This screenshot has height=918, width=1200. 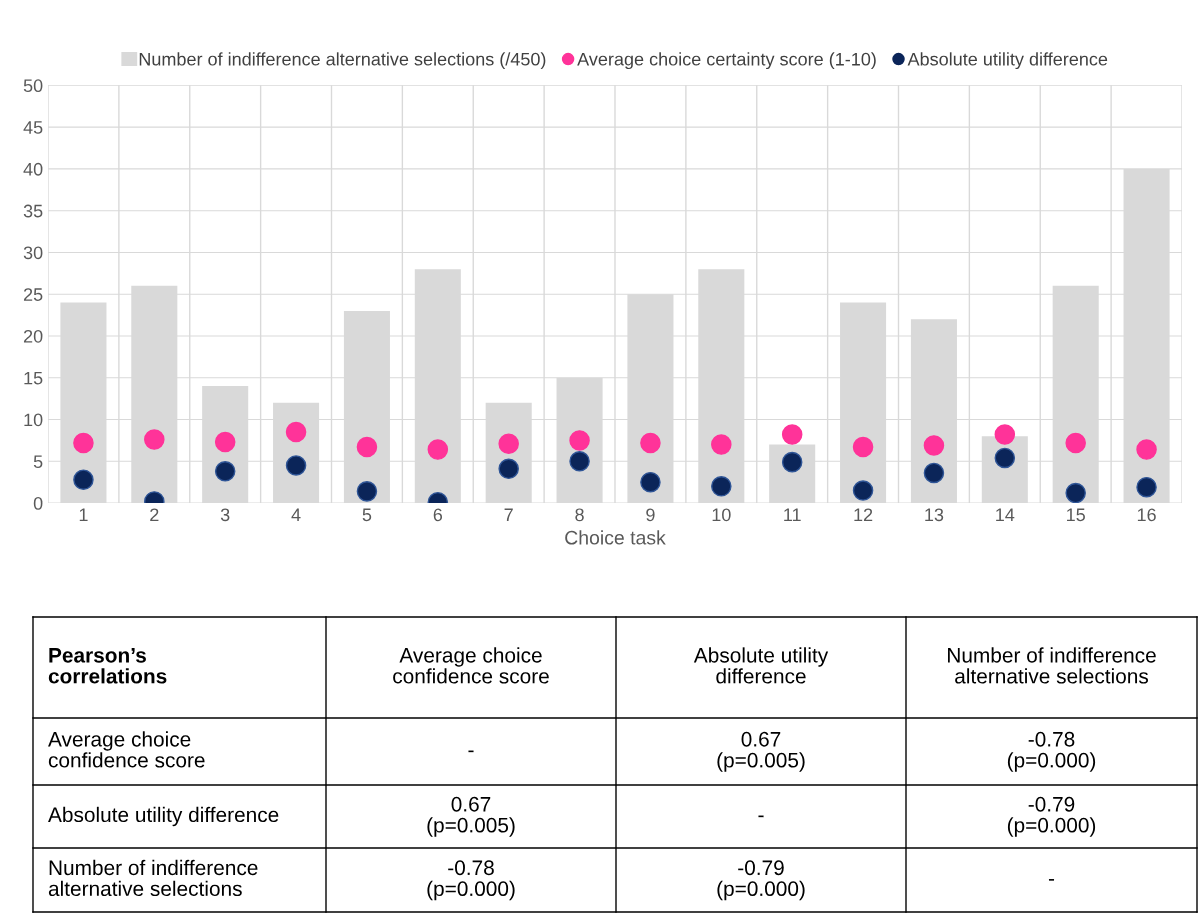 I want to click on x-tick-label: 16, so click(x=1146, y=515).